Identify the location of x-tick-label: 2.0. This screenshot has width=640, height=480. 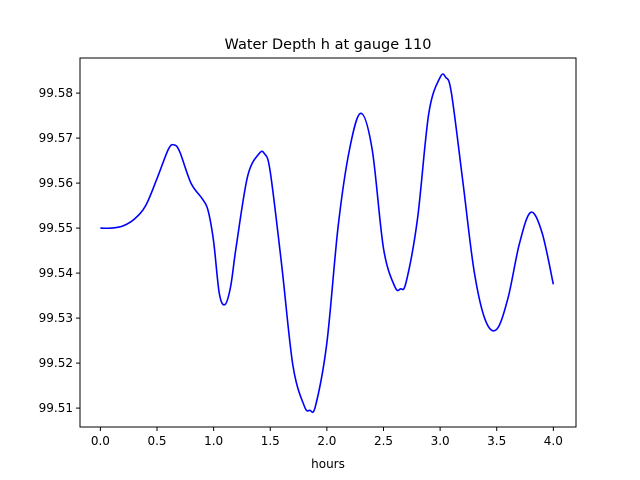
(326, 441).